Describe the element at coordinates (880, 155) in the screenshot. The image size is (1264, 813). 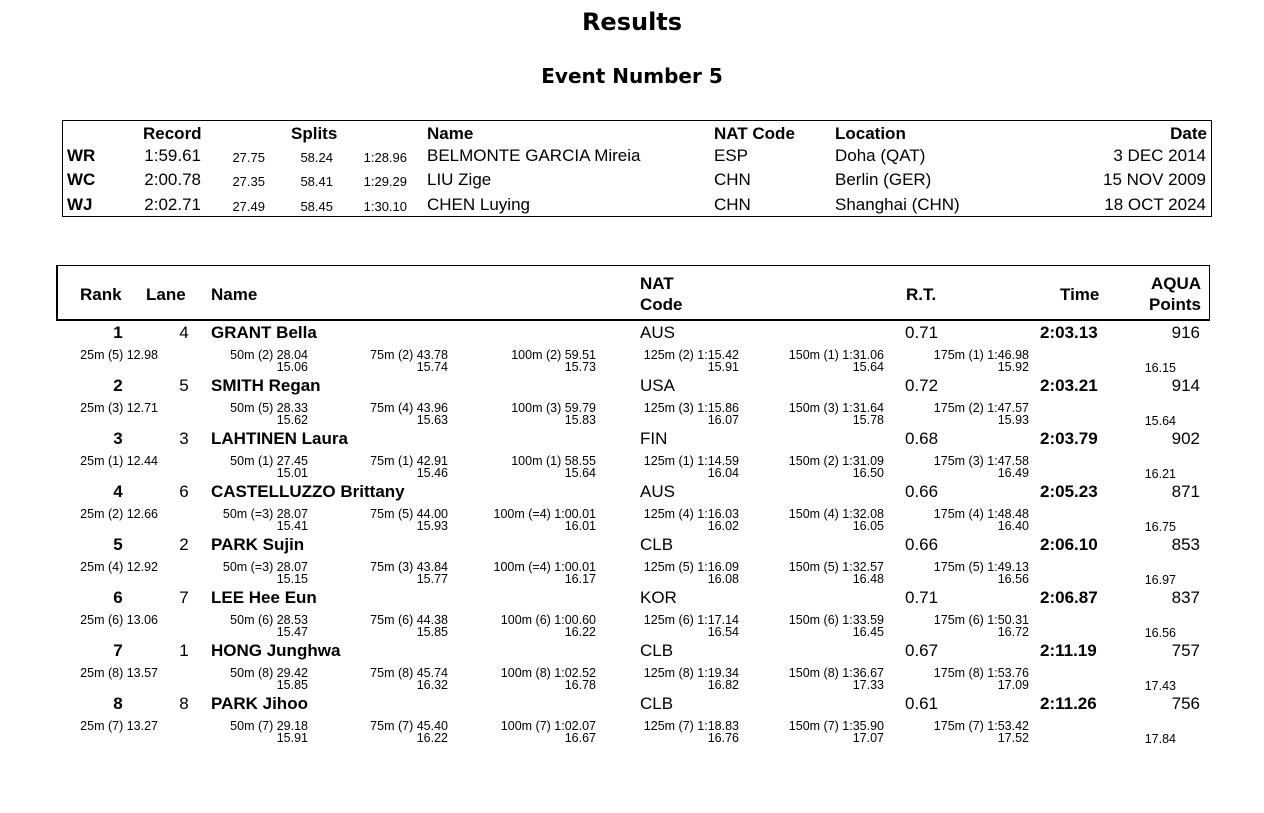
I see `record-location: Doha (QAT)` at that location.